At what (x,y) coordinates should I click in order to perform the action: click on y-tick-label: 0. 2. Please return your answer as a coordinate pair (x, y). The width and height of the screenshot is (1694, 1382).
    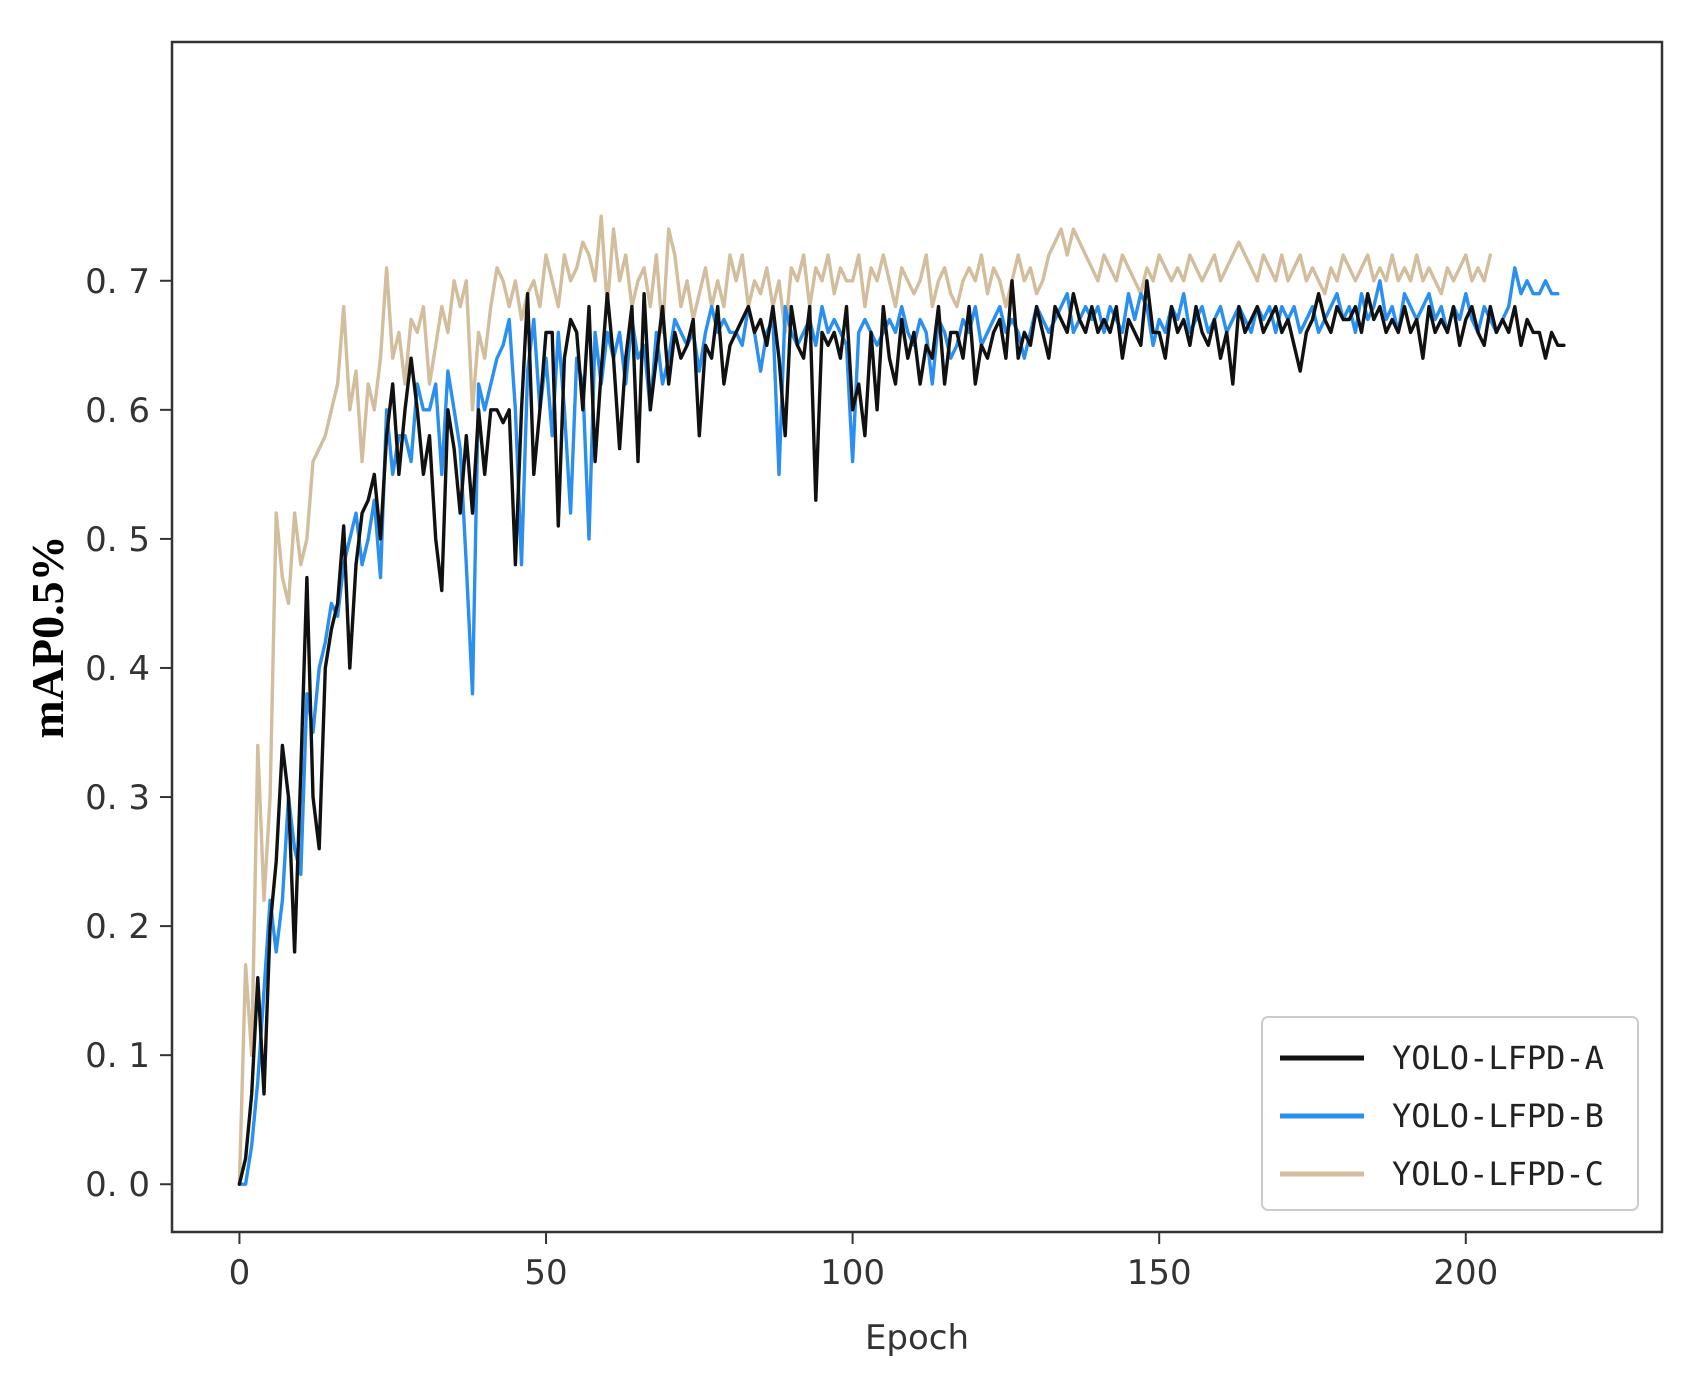
    Looking at the image, I should click on (117, 927).